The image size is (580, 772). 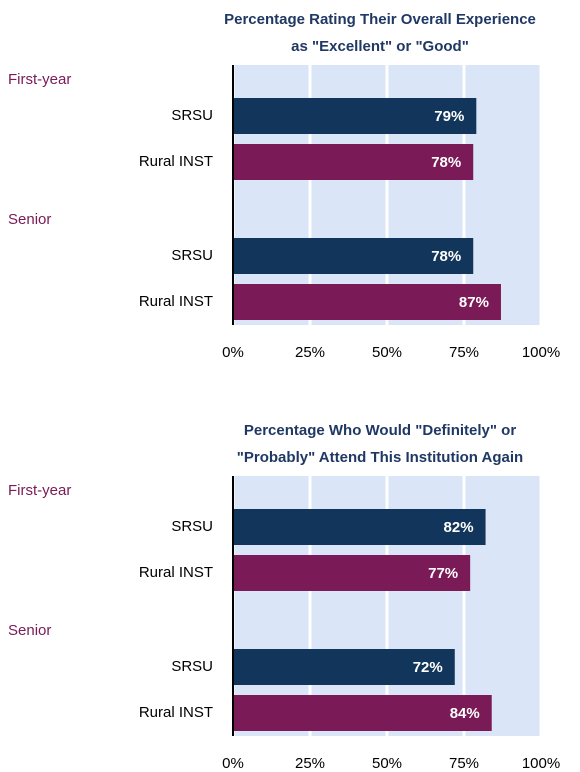 What do you see at coordinates (465, 713) in the screenshot?
I see `value-label: 84%` at bounding box center [465, 713].